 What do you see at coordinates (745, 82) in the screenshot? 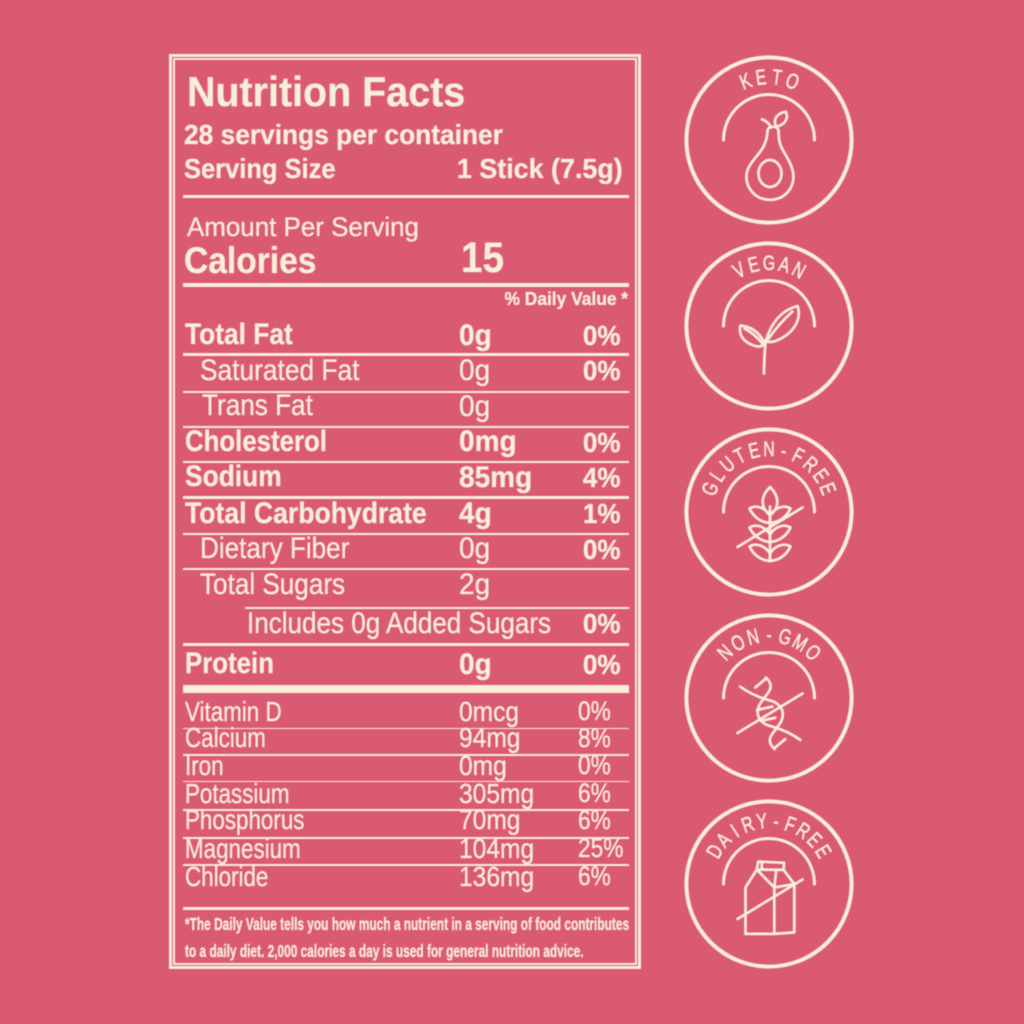
I see `svg-text: K` at bounding box center [745, 82].